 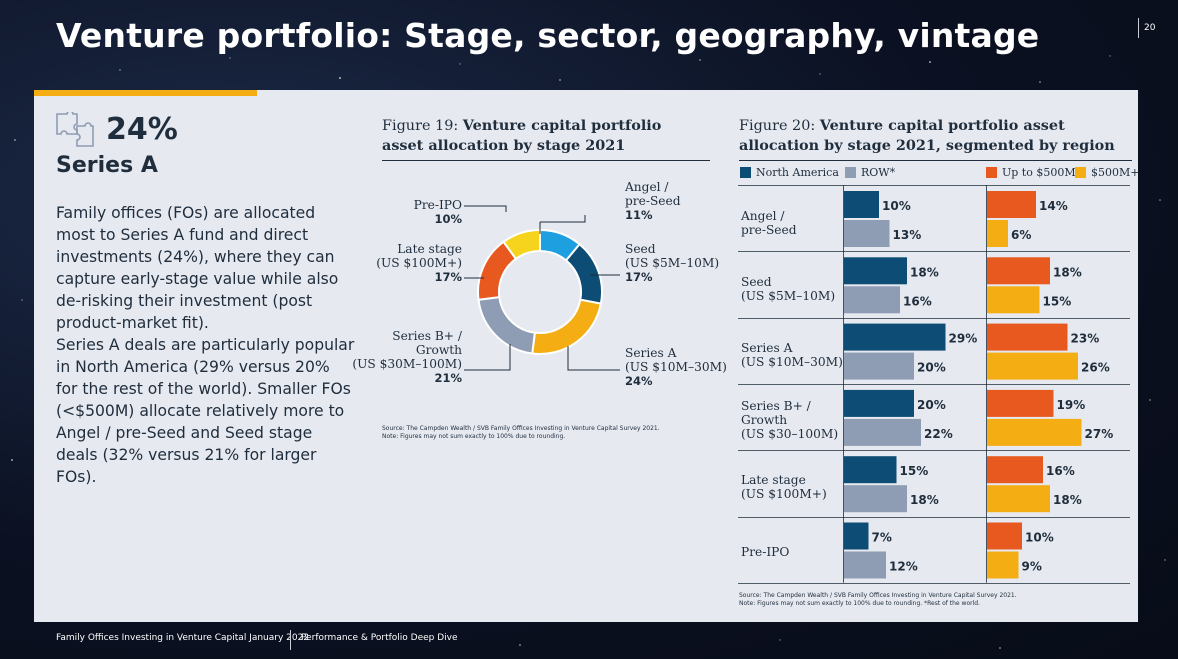 I want to click on bar-north-america-series-b-growth-us-30-100m, so click(x=879, y=403).